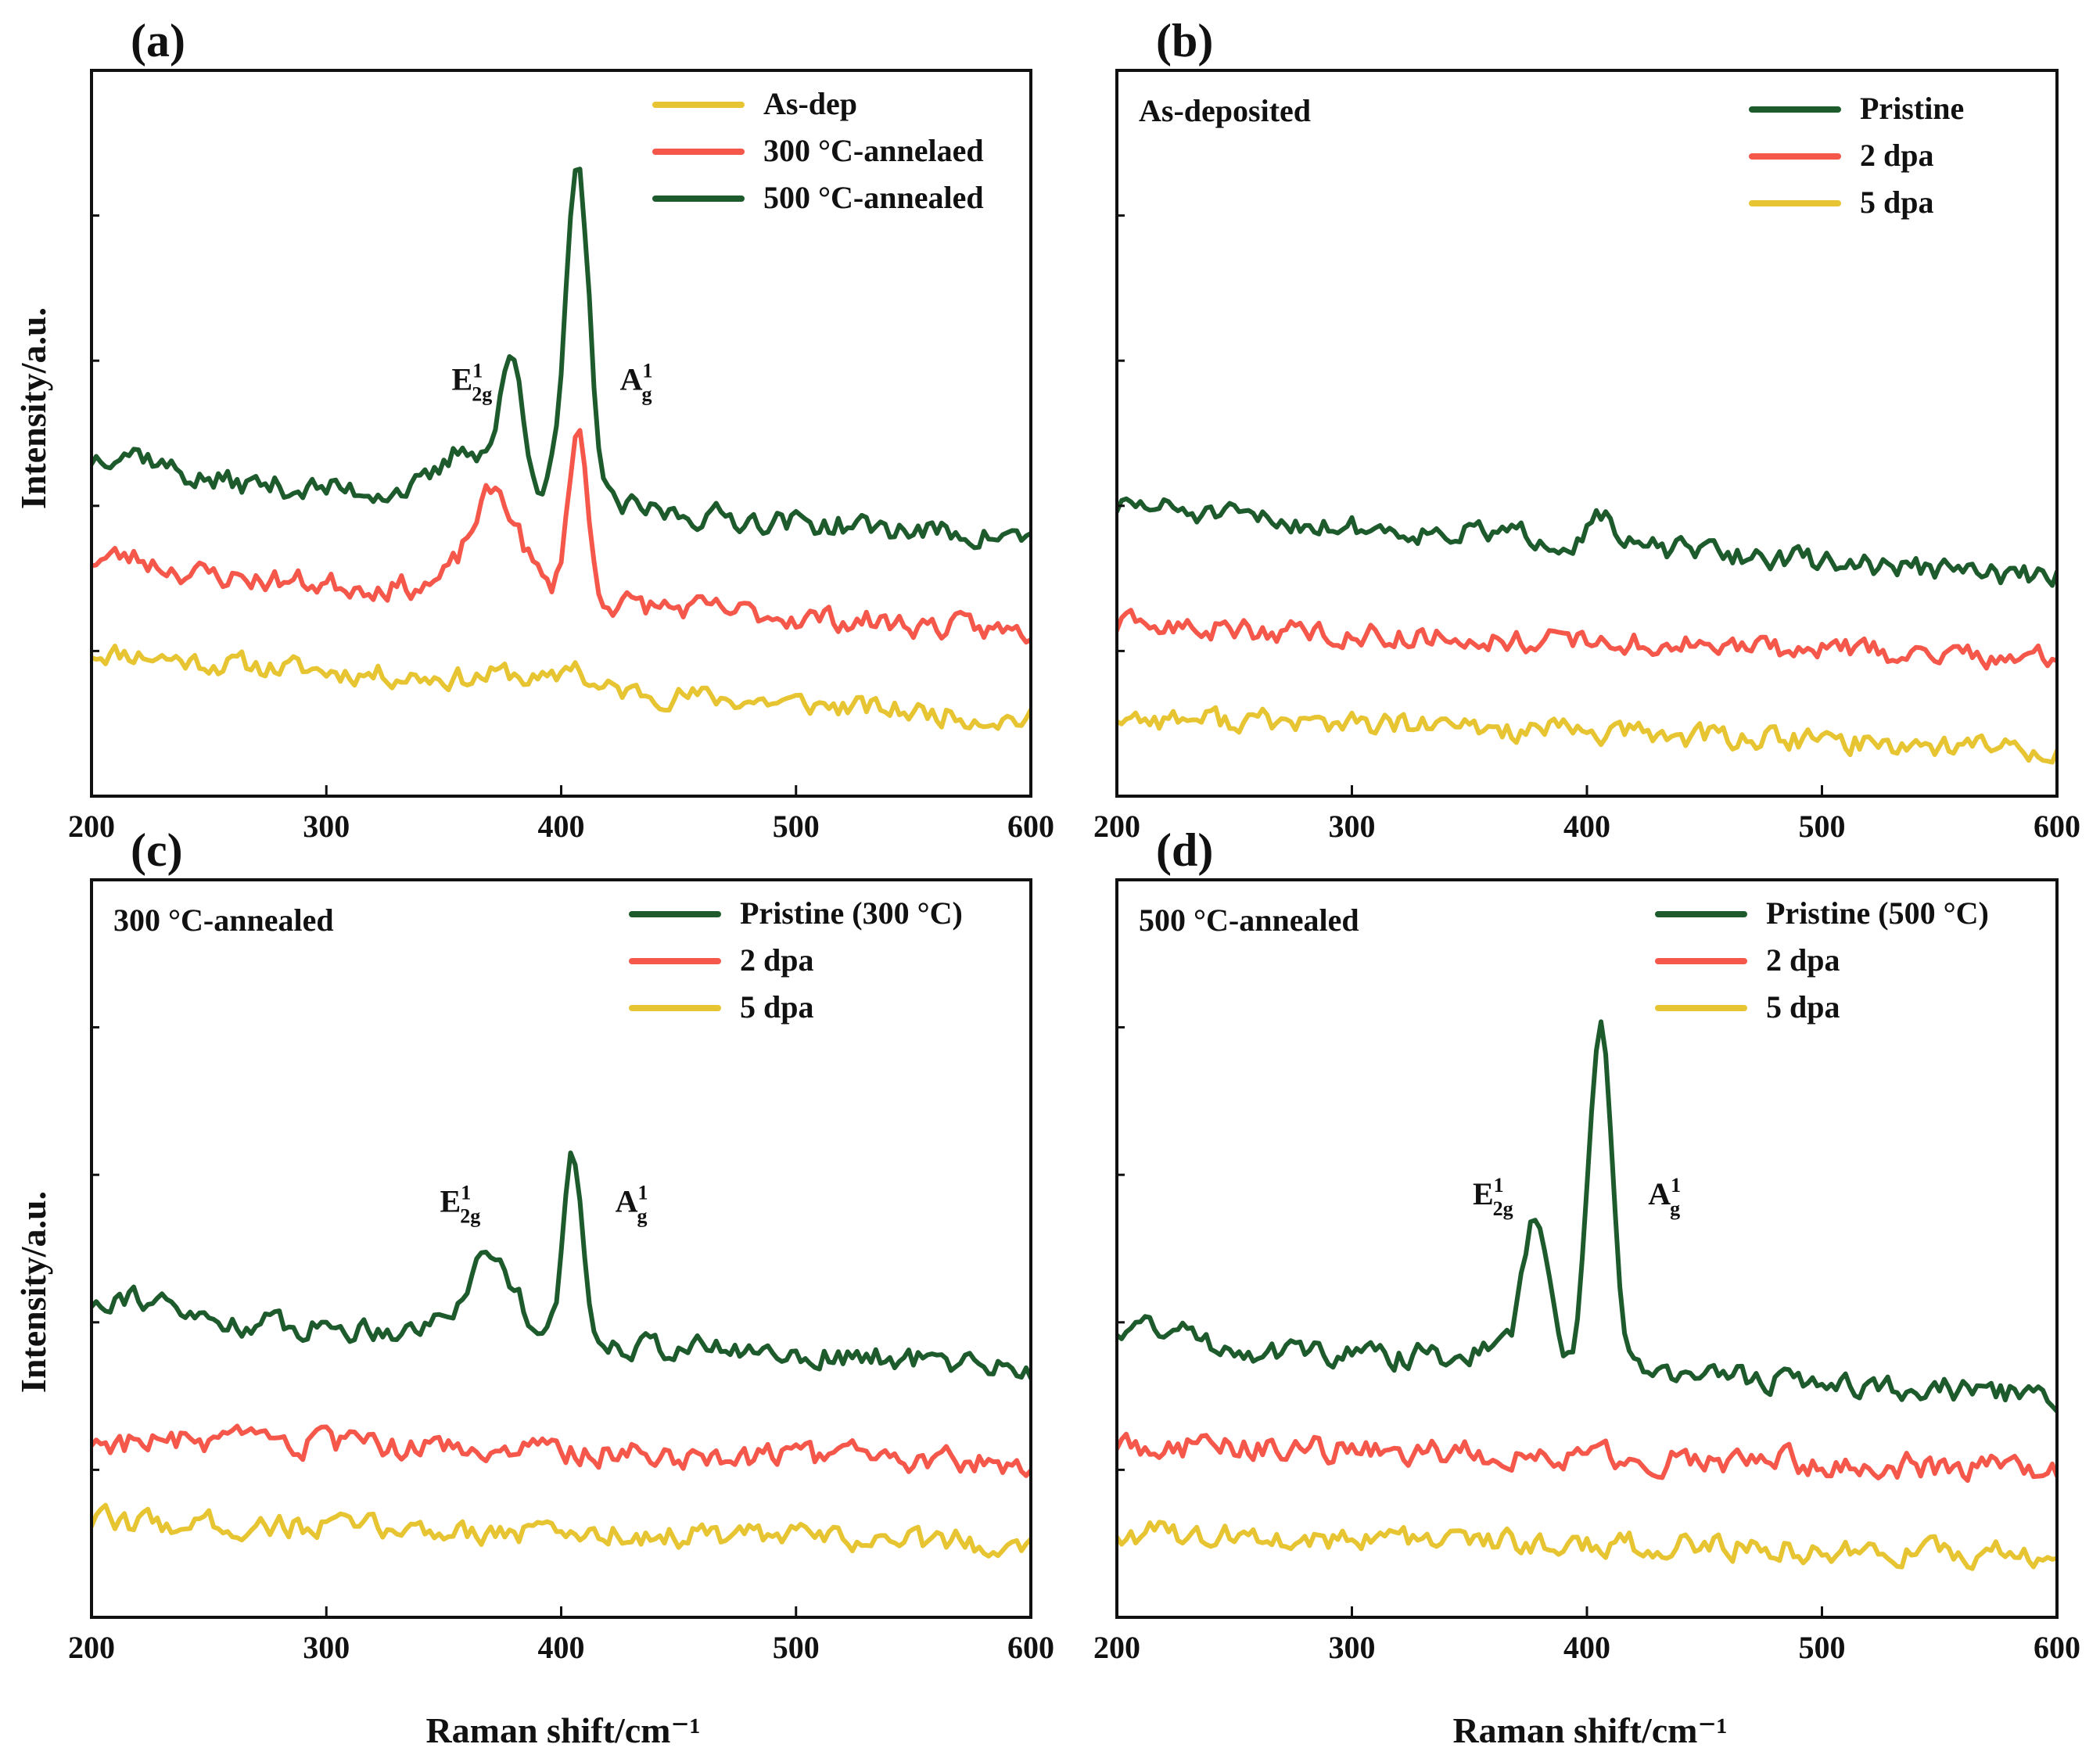 Image resolution: width=2100 pixels, height=1762 pixels. What do you see at coordinates (562, 1730) in the screenshot?
I see `x-axis-title-left: Raman shift/cm⁻¹` at bounding box center [562, 1730].